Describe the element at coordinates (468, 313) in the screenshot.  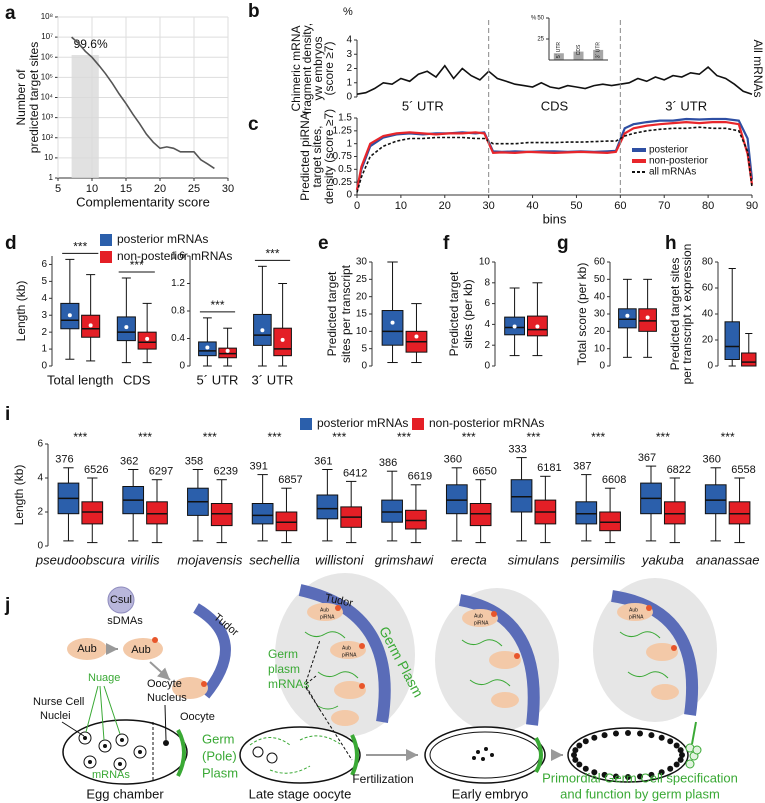
I see `y-axis-label: sites (per kb)` at that location.